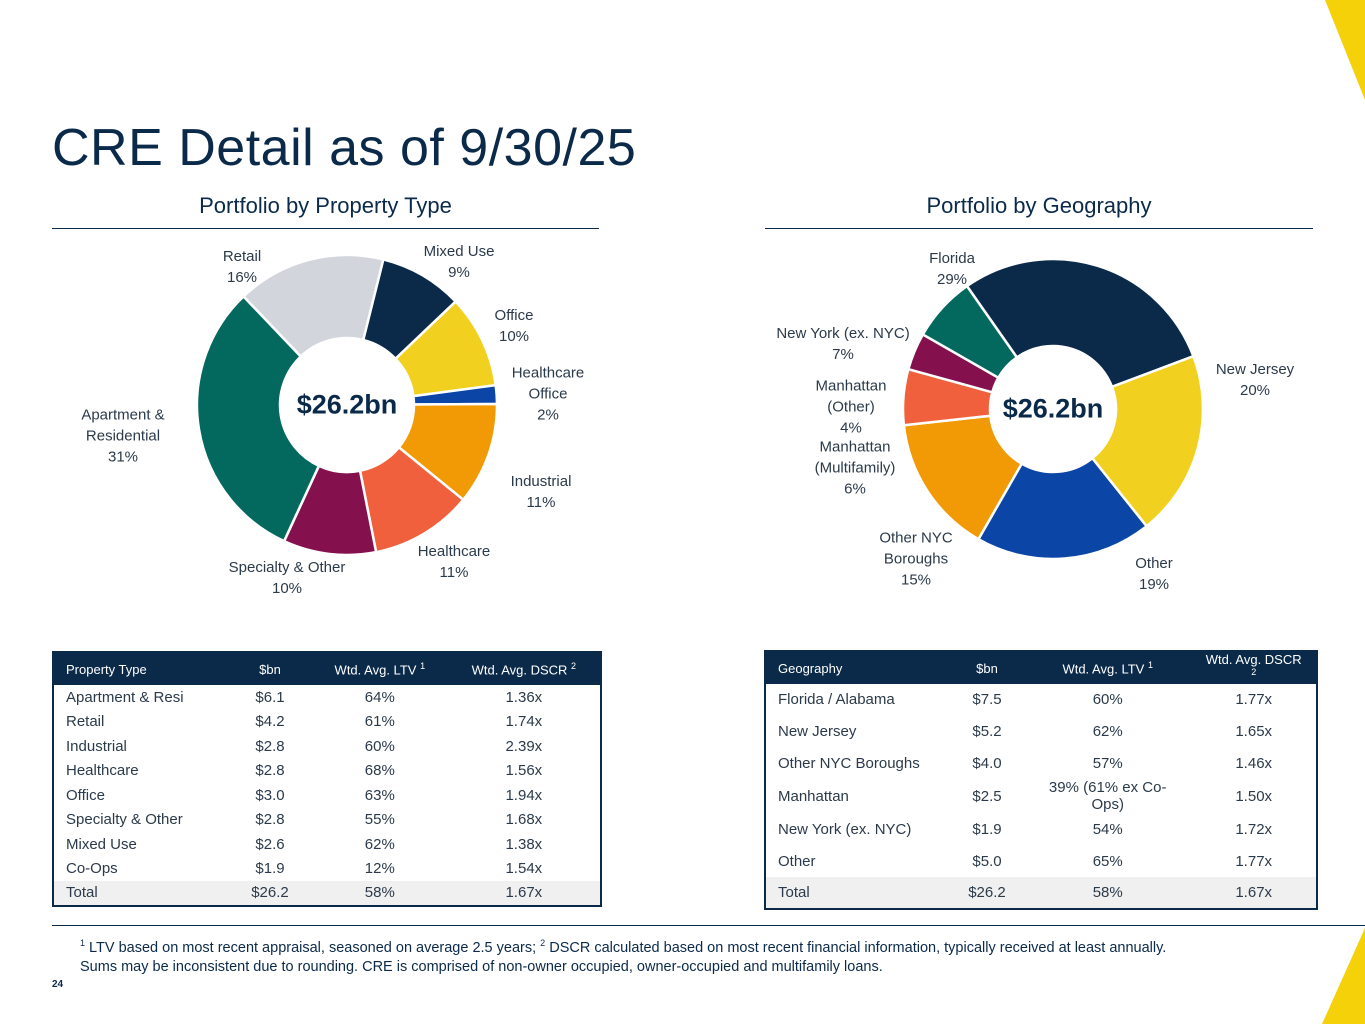  I want to click on table-cell: Co-Ops, so click(92, 869).